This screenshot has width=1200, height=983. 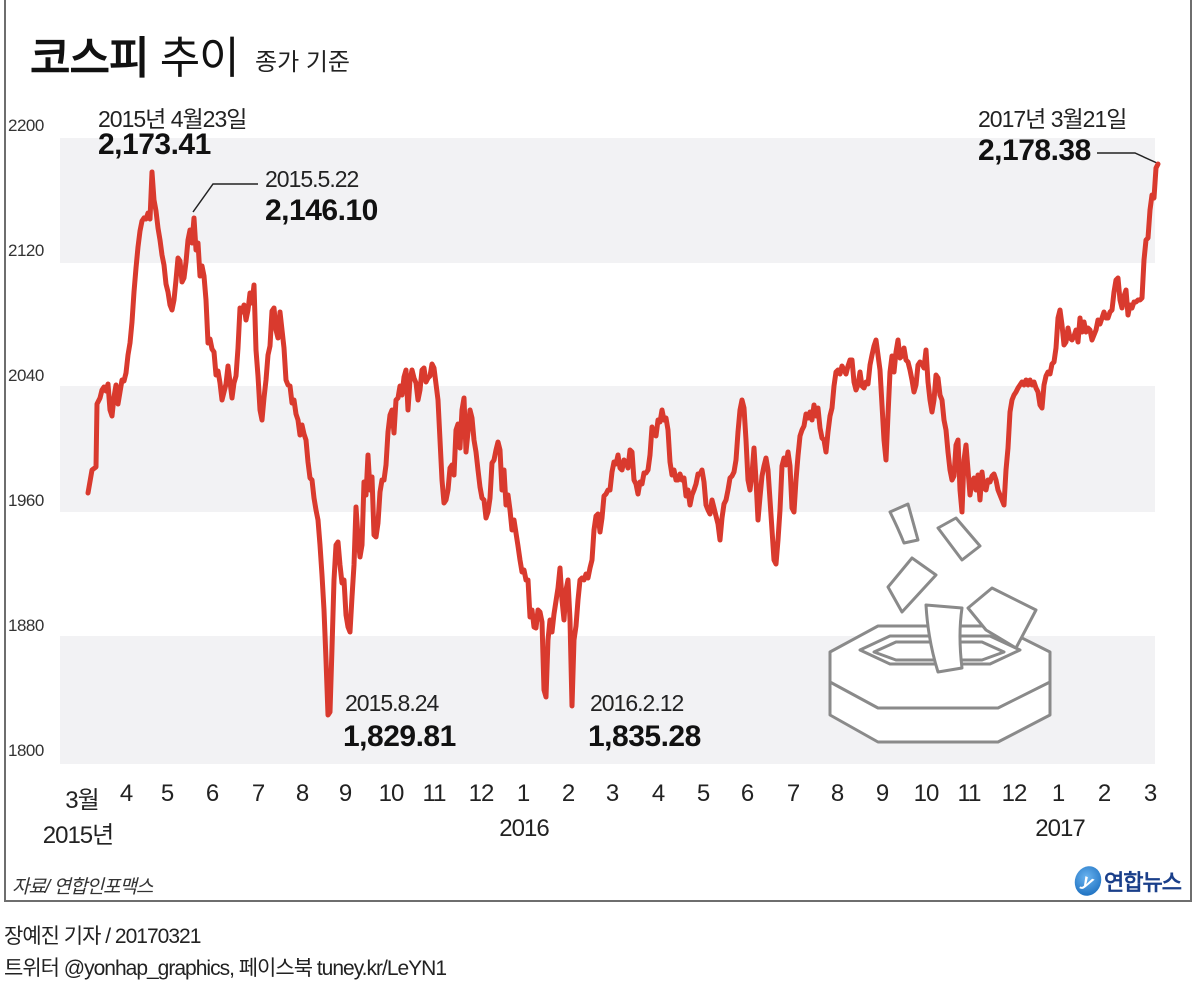 I want to click on annotation-last-value: 2,178.38, so click(x=1034, y=150).